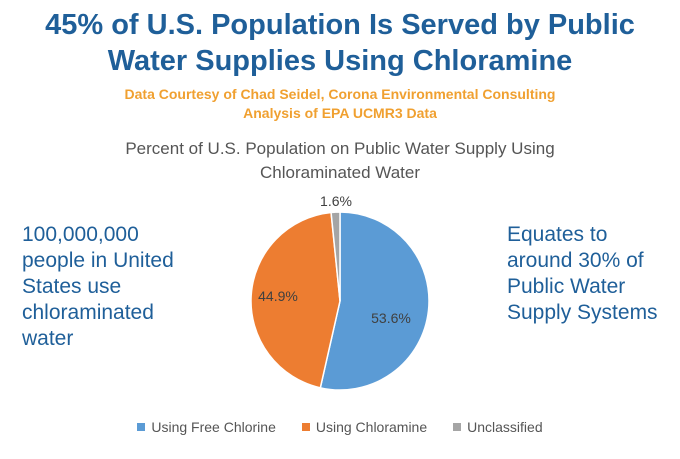  I want to click on credit-line-2: Analysis of EPA UCMR3 Data, so click(340, 113).